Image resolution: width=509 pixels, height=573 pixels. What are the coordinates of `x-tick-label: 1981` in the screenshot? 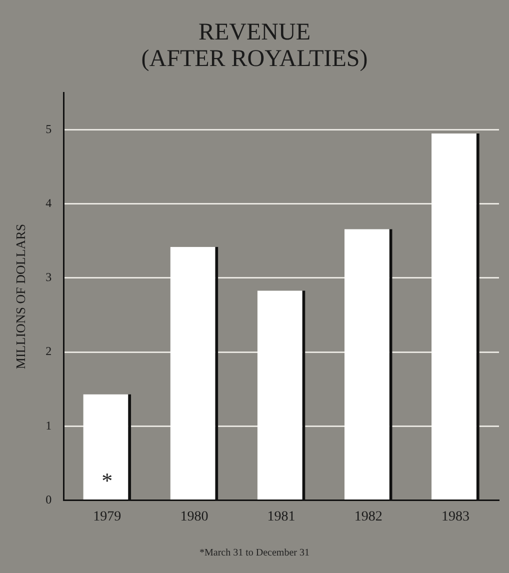 It's located at (281, 516).